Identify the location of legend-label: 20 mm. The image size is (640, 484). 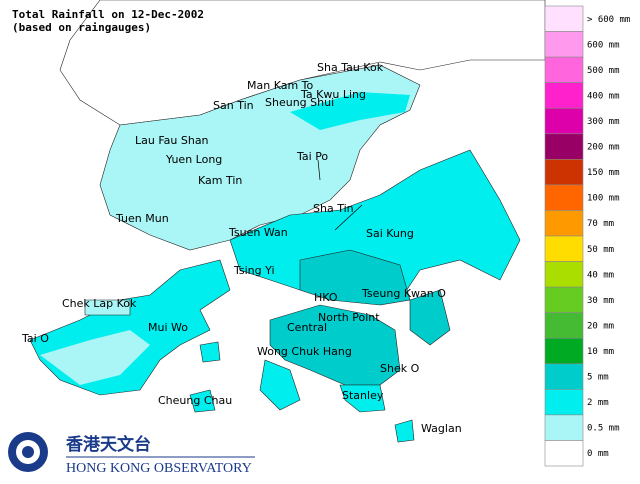
(600, 326).